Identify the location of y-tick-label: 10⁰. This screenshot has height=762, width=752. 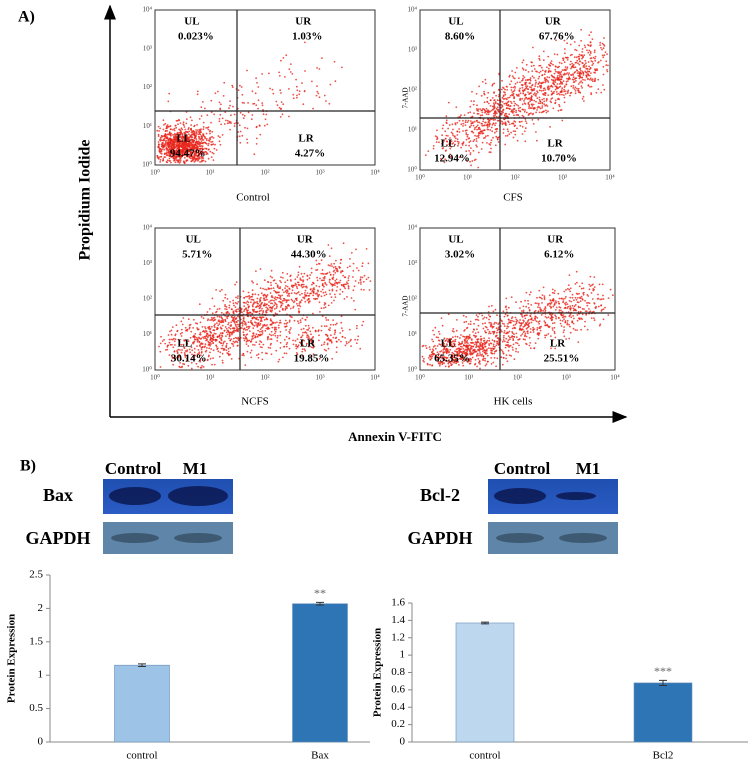
(412, 170).